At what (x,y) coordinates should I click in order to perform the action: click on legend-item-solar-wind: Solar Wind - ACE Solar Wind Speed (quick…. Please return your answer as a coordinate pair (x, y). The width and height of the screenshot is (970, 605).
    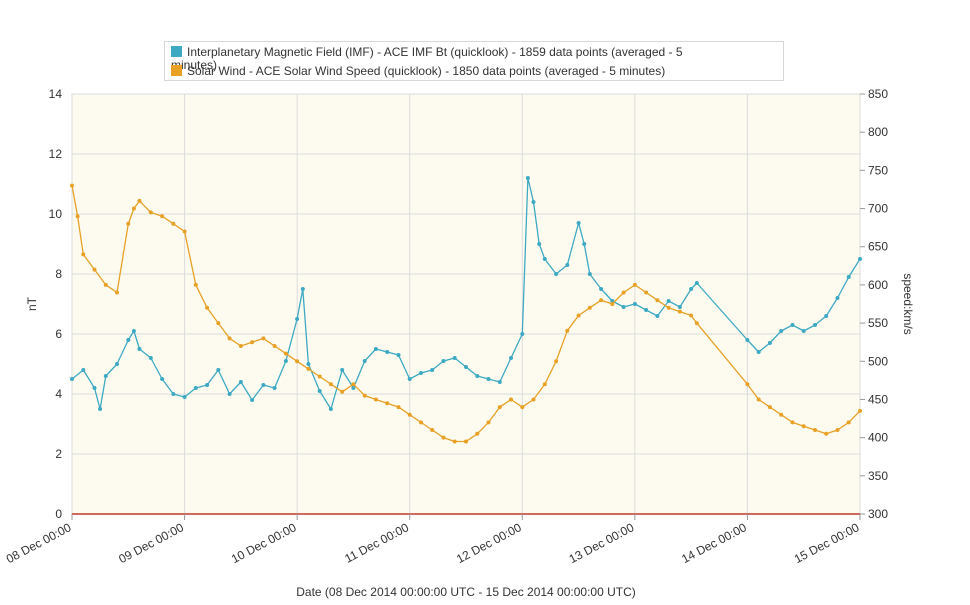
    Looking at the image, I should click on (451, 71).